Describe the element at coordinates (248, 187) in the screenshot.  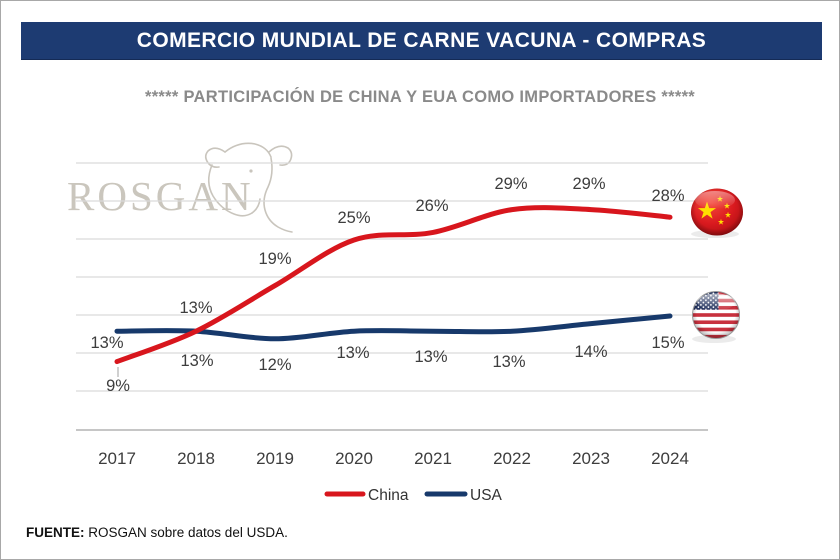
I see `cow-head-icon` at that location.